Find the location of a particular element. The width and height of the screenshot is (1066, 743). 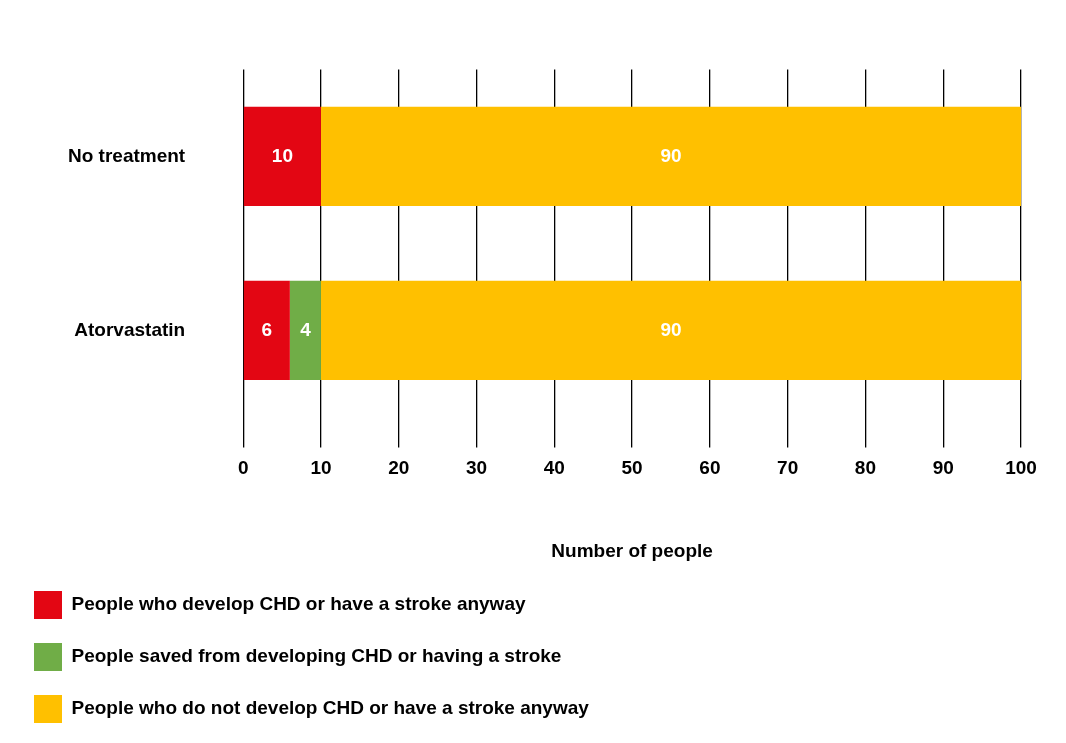

data-label: 10 is located at coordinates (282, 155).